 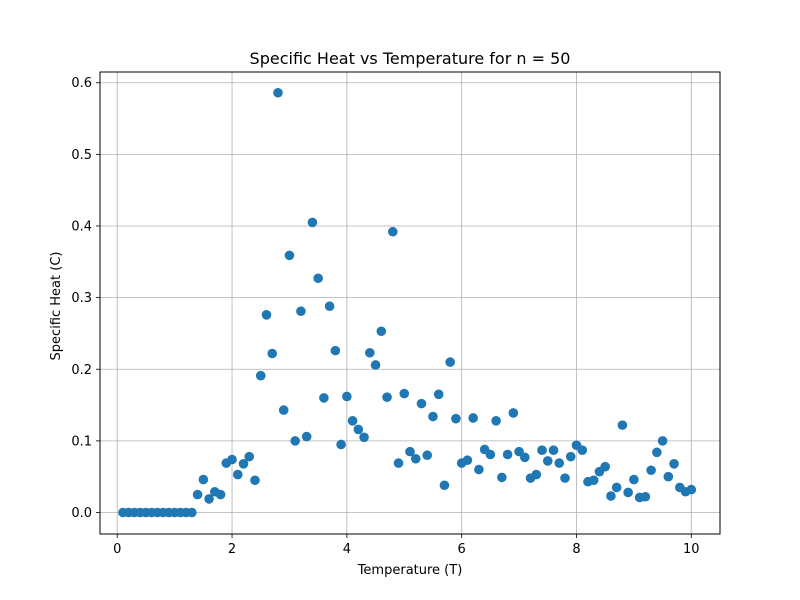 I want to click on x-tick-label: 0, so click(x=117, y=549).